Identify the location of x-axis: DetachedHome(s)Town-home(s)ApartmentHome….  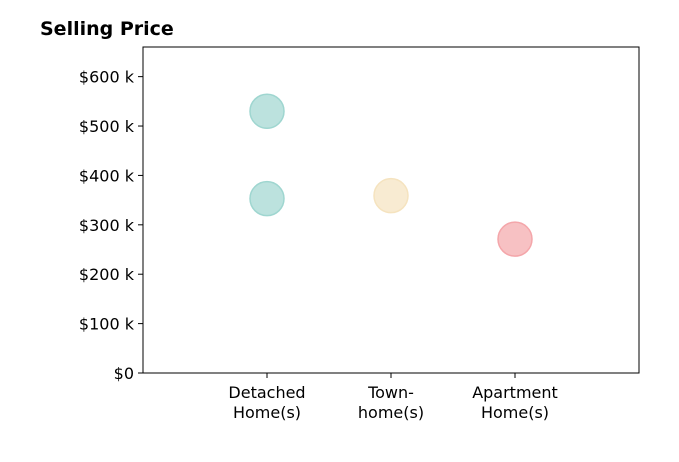
(393, 397).